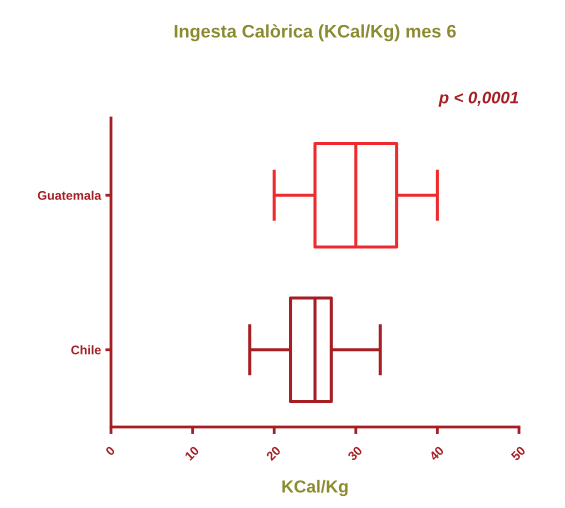  What do you see at coordinates (518, 454) in the screenshot?
I see `x-tick-label: 50` at bounding box center [518, 454].